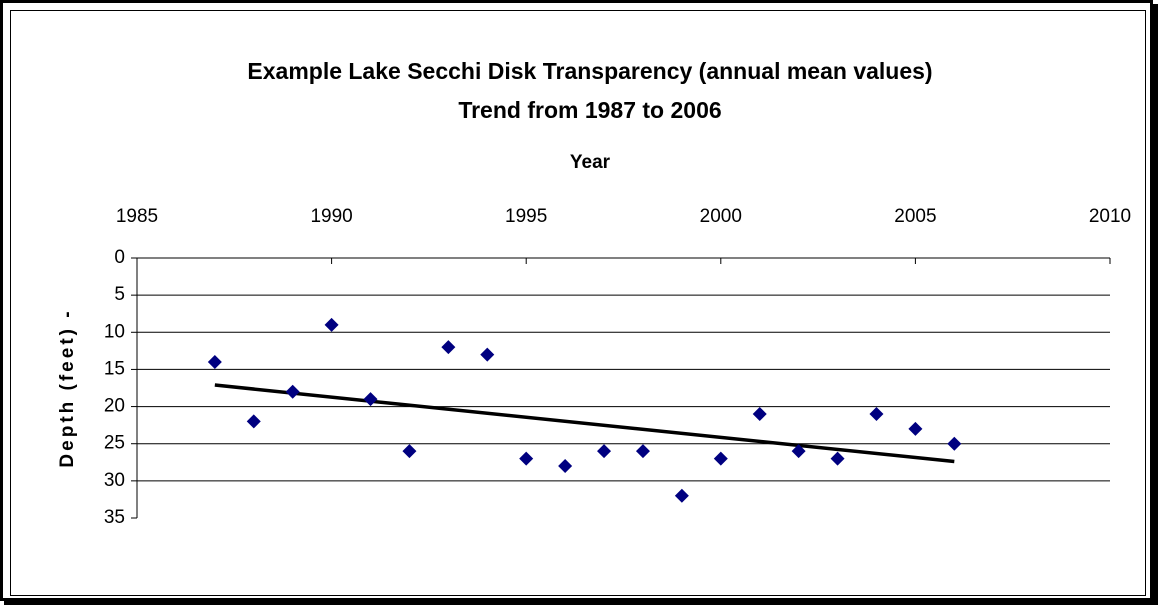  What do you see at coordinates (589, 110) in the screenshot?
I see `chart-subtitle: Trend from 1987 to 2006` at bounding box center [589, 110].